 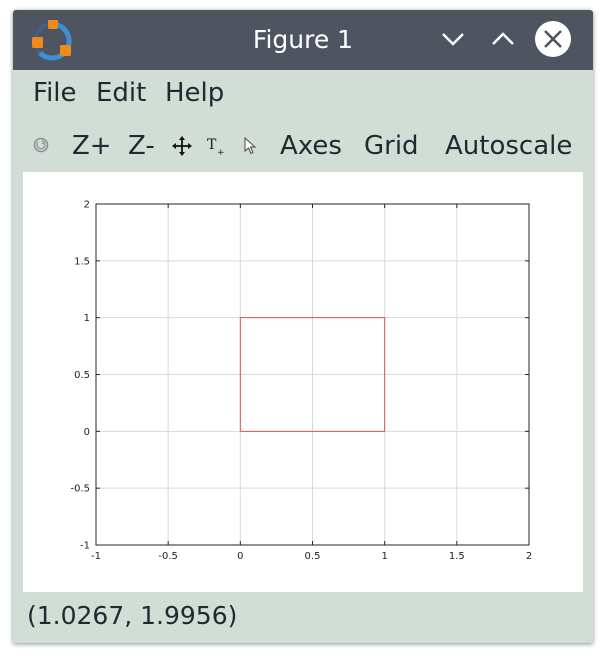 What do you see at coordinates (41, 145) in the screenshot?
I see `rotate-icon` at bounding box center [41, 145].